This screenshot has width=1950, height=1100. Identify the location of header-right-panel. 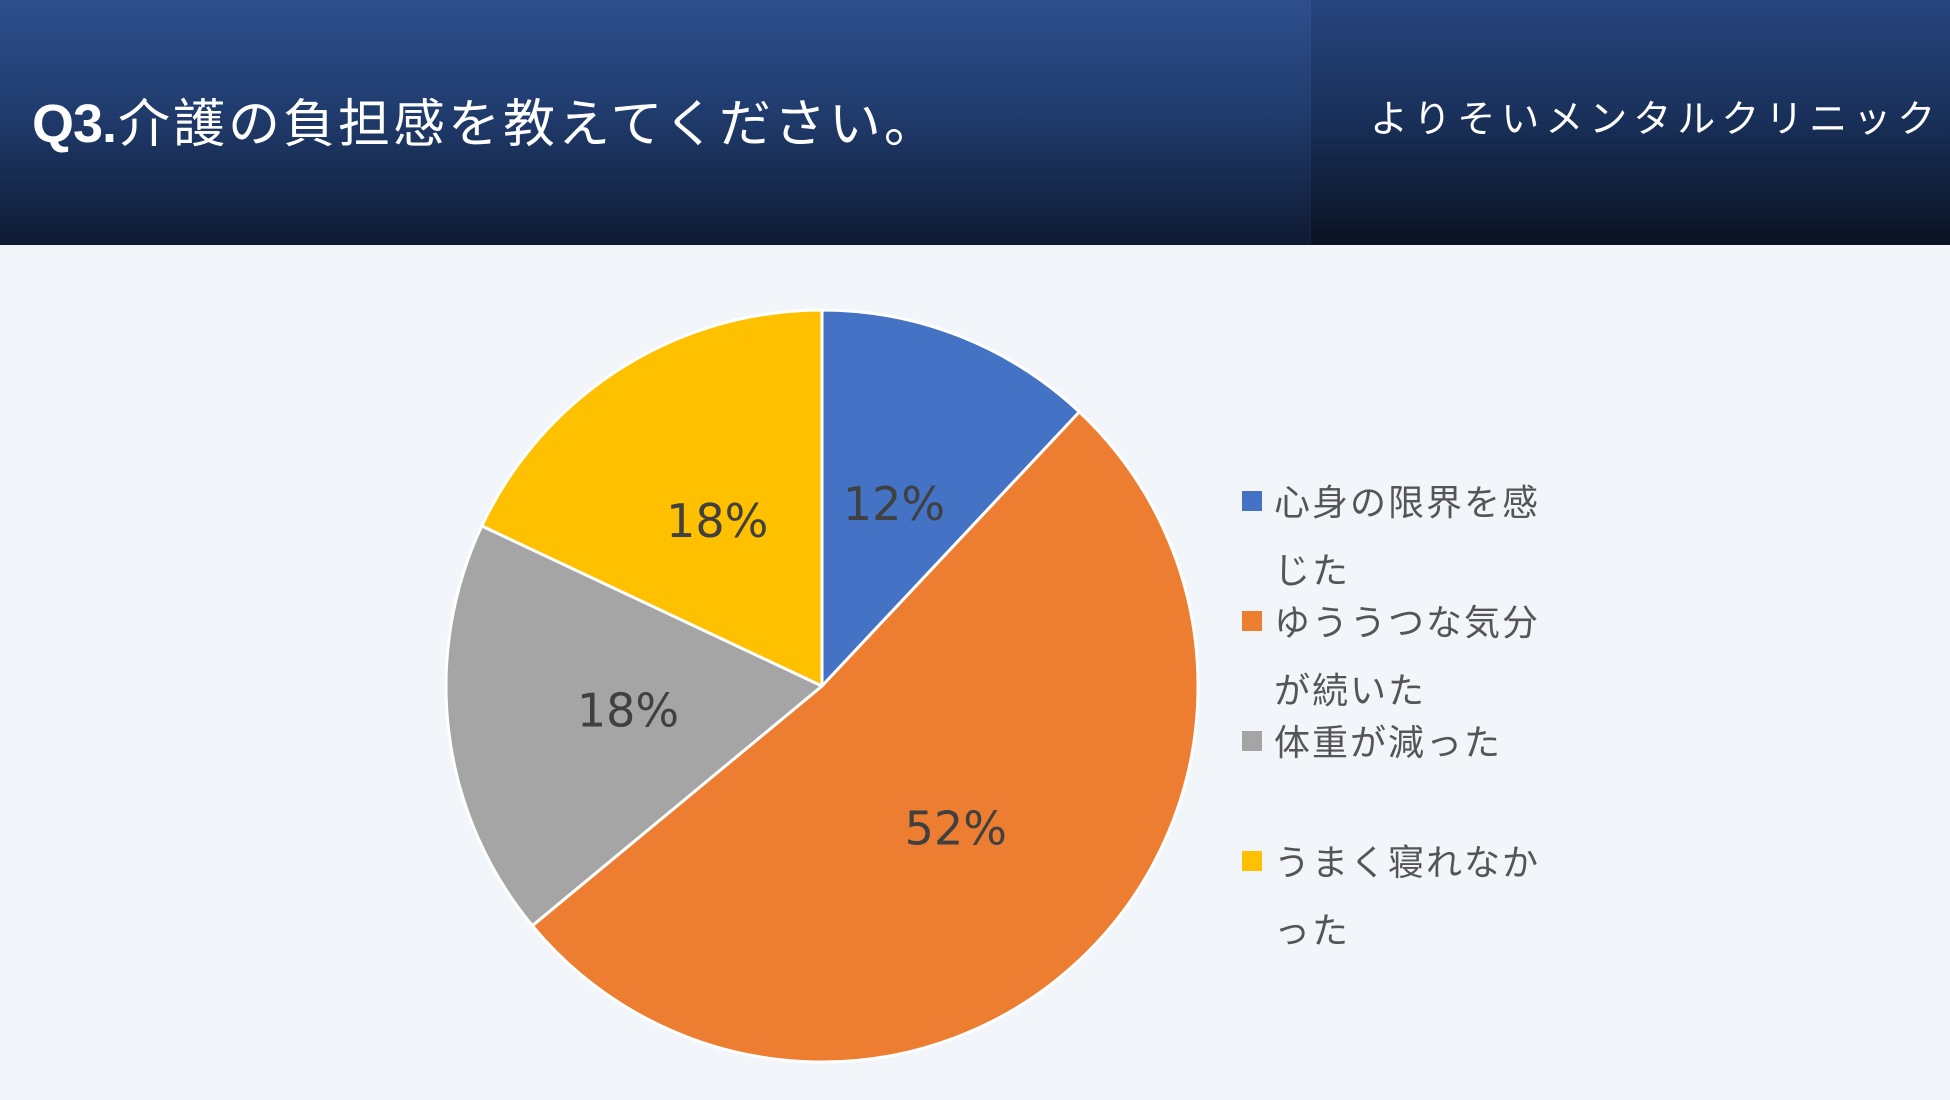
(1630, 122).